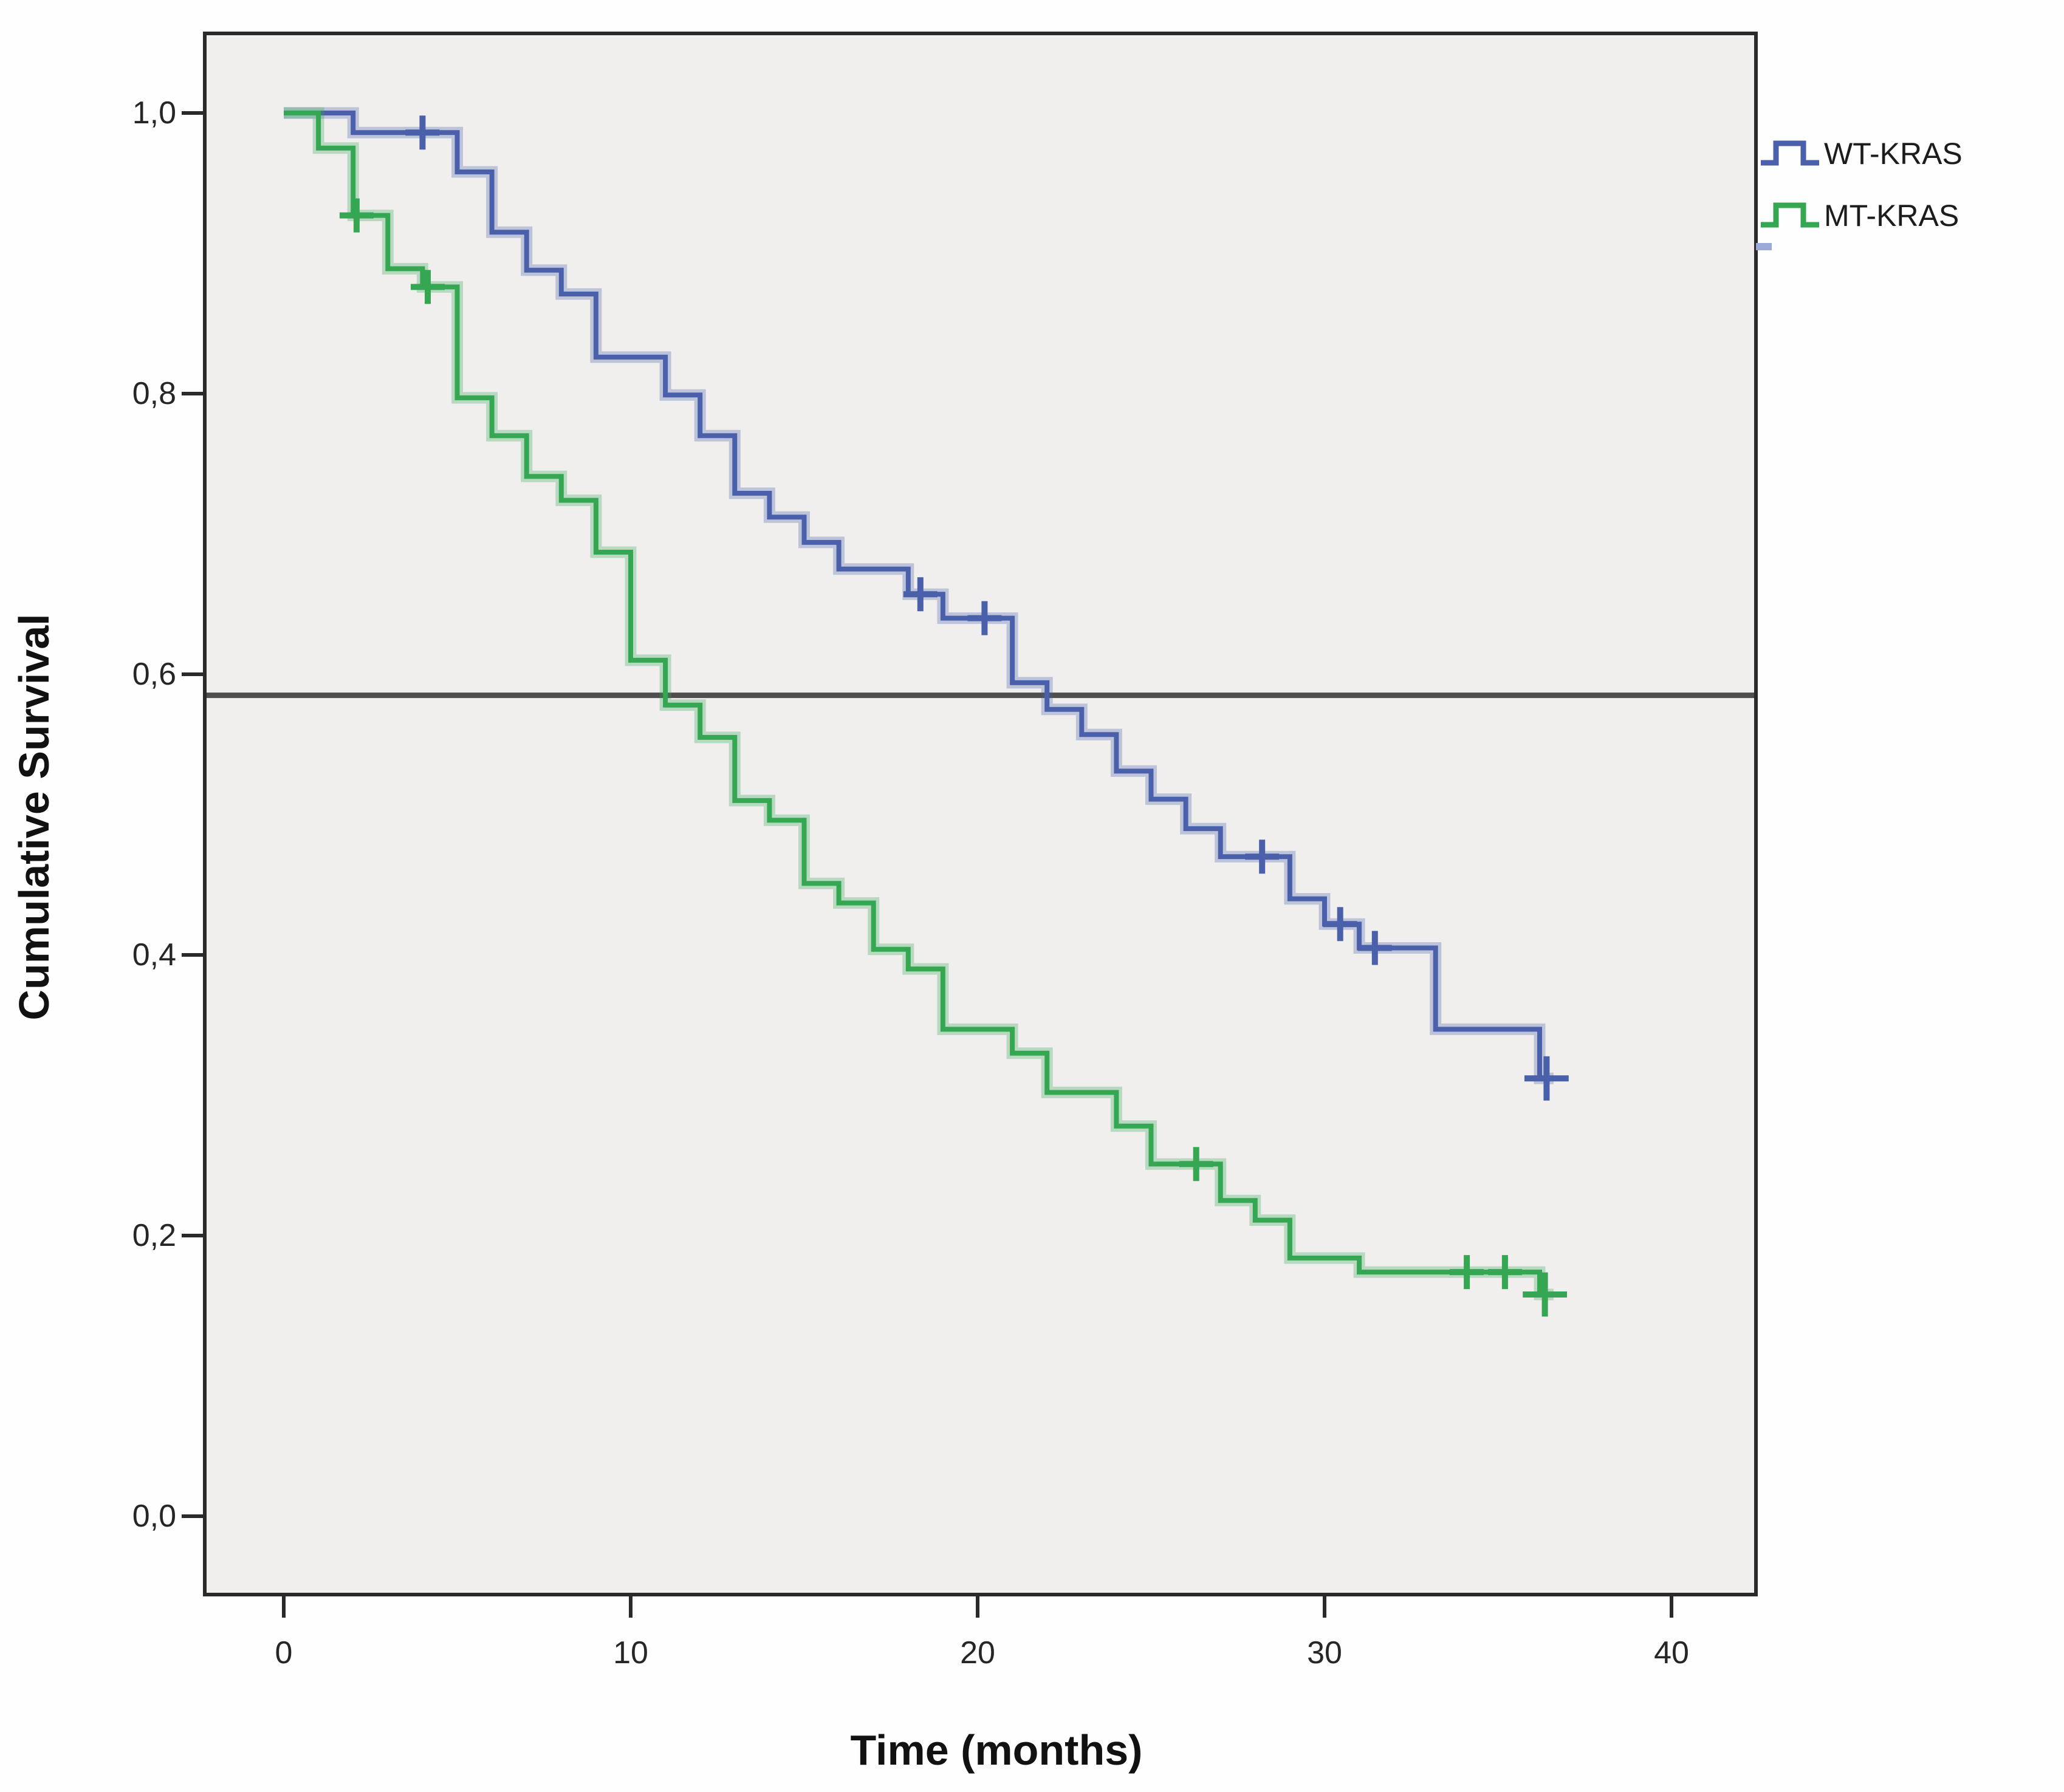  Describe the element at coordinates (193, 814) in the screenshot. I see `y-axis-ticks` at that location.